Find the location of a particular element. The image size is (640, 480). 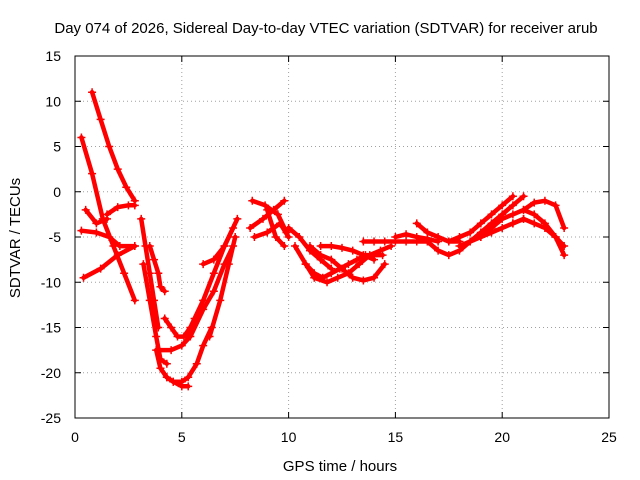

y-tick-label: -15 is located at coordinates (51, 328).